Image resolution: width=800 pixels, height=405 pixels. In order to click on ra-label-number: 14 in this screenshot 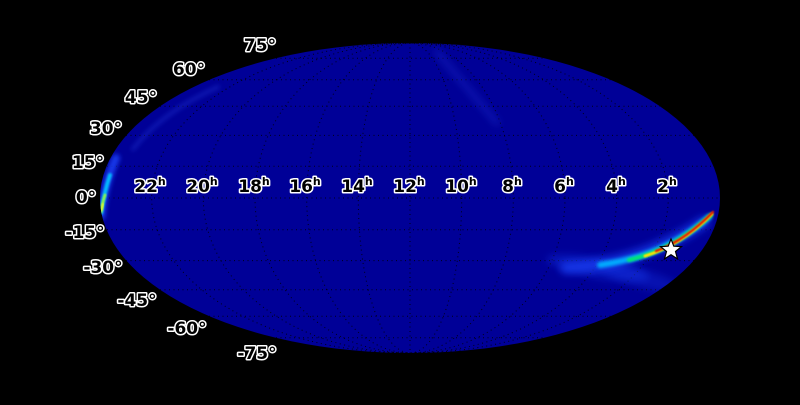, I will do `click(353, 187)`.